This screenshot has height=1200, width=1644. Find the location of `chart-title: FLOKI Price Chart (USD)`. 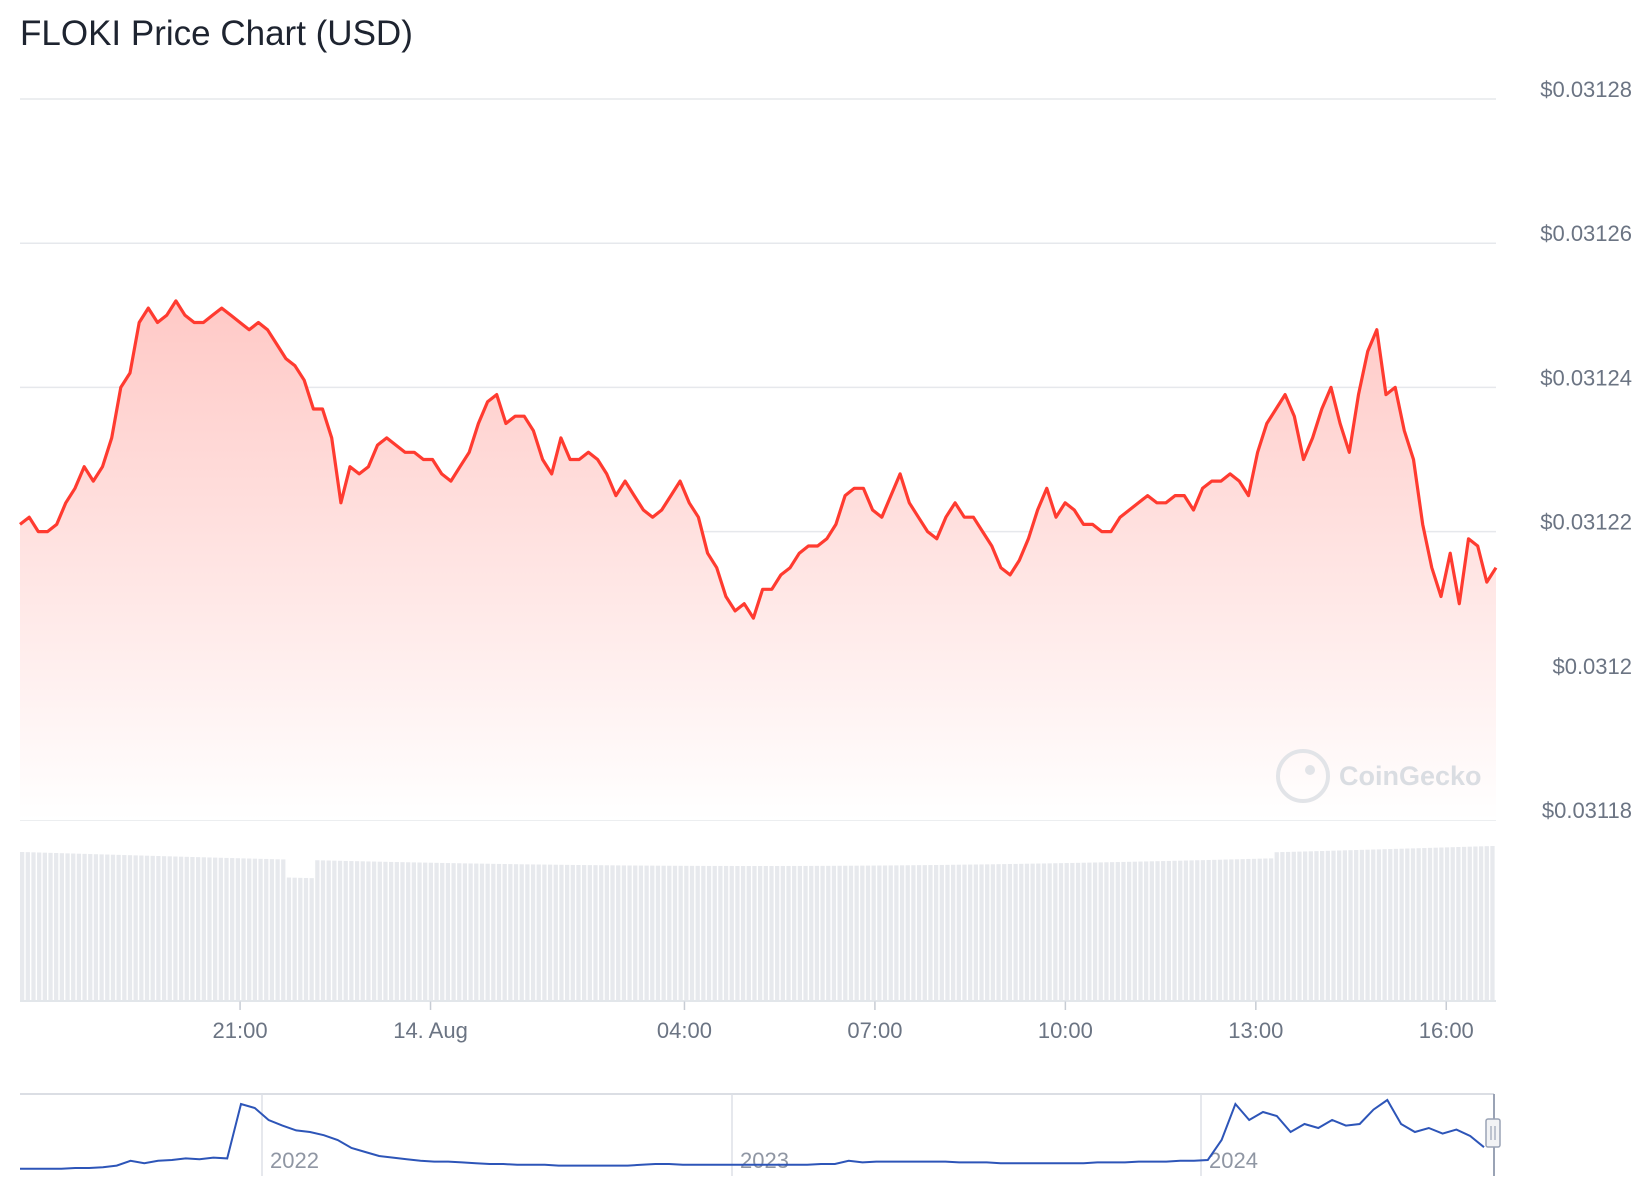

chart-title: FLOKI Price Chart (USD) is located at coordinates (216, 33).